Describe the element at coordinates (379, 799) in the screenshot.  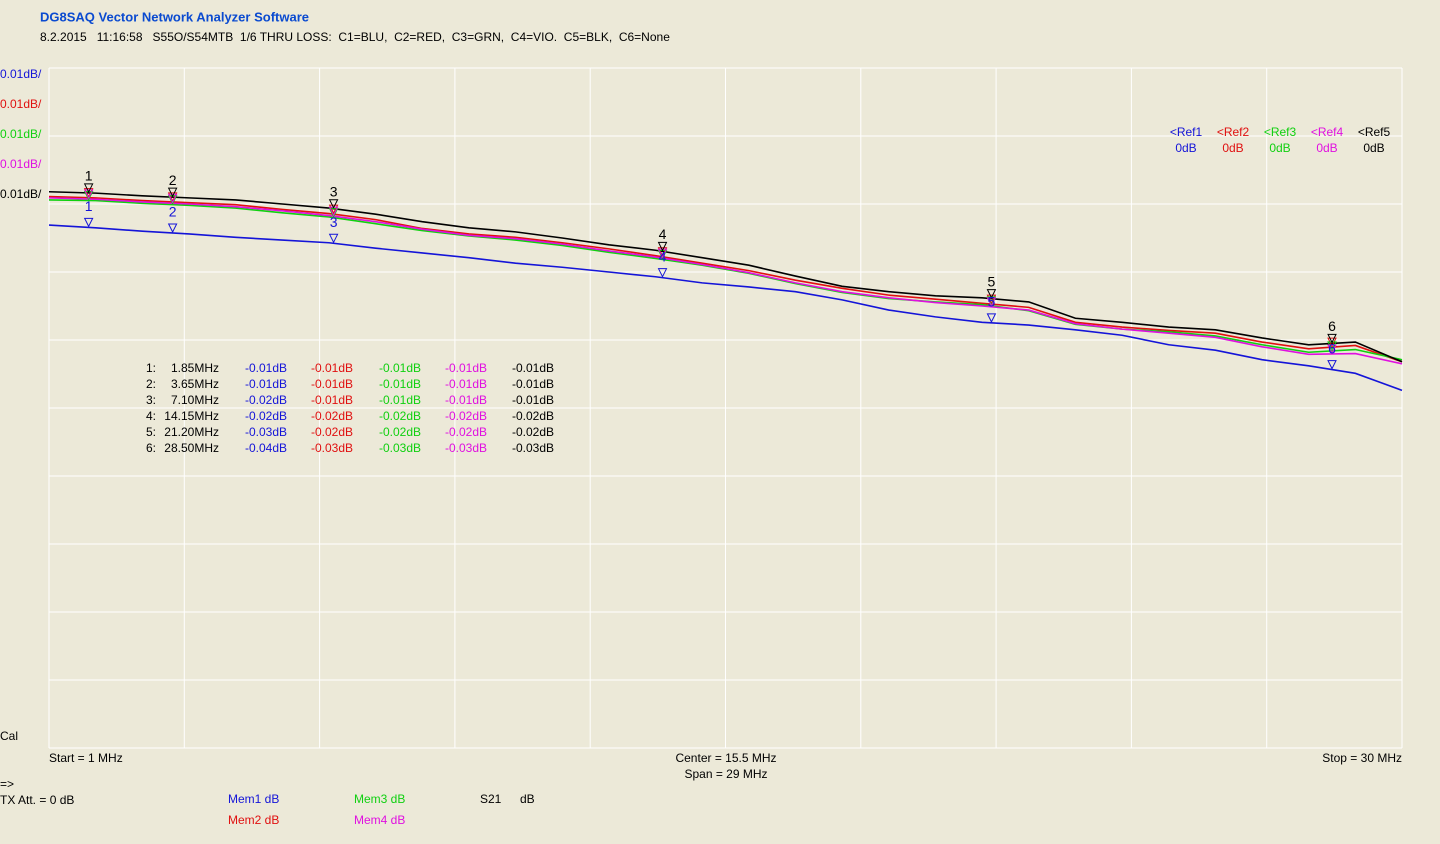
I see `memory-label: Mem3 dB` at that location.